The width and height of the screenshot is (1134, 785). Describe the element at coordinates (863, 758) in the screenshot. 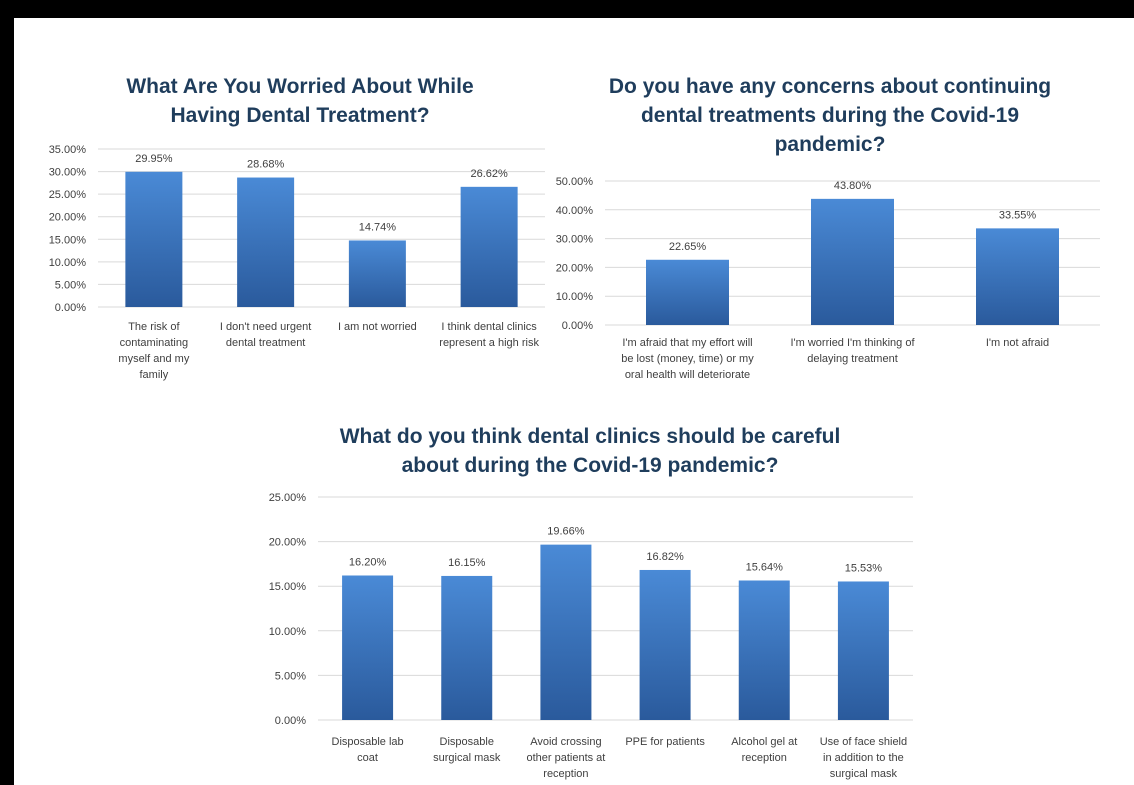

I see `chart3-category-label: in addition to the` at that location.